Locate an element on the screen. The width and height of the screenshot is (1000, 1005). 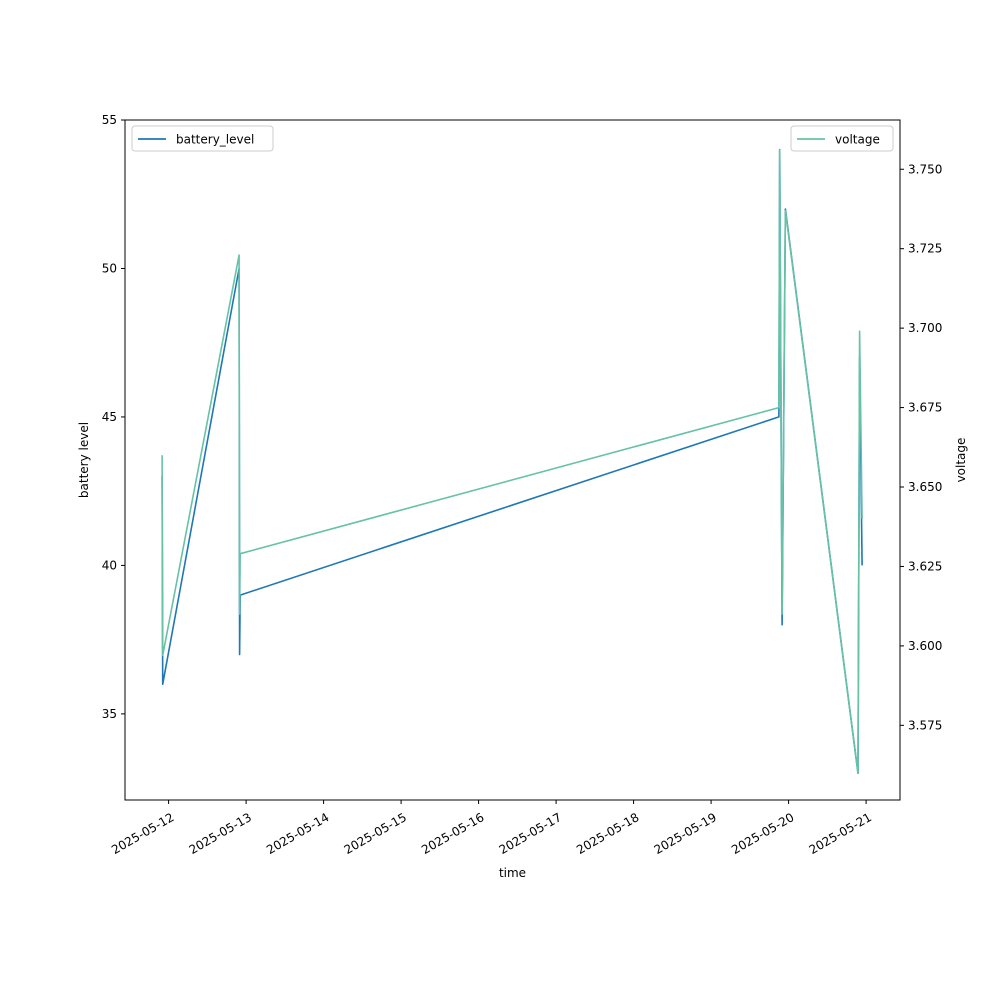
y2-tick-label: 3.750 is located at coordinates (925, 169).